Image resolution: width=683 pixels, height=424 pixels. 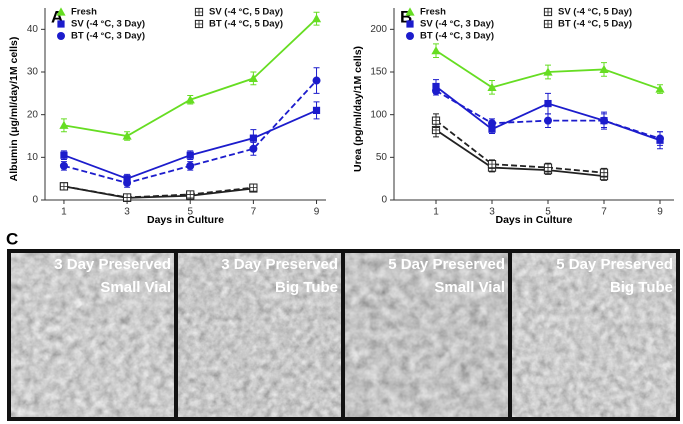 I want to click on panel-label: C, so click(x=12, y=238).